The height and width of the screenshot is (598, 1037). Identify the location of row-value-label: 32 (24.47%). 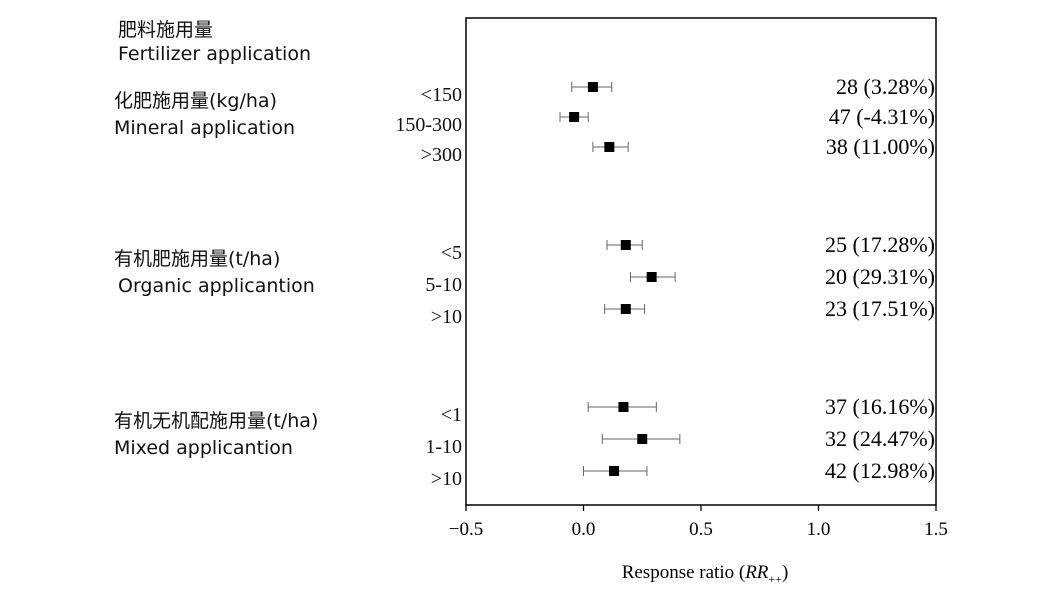
(880, 438).